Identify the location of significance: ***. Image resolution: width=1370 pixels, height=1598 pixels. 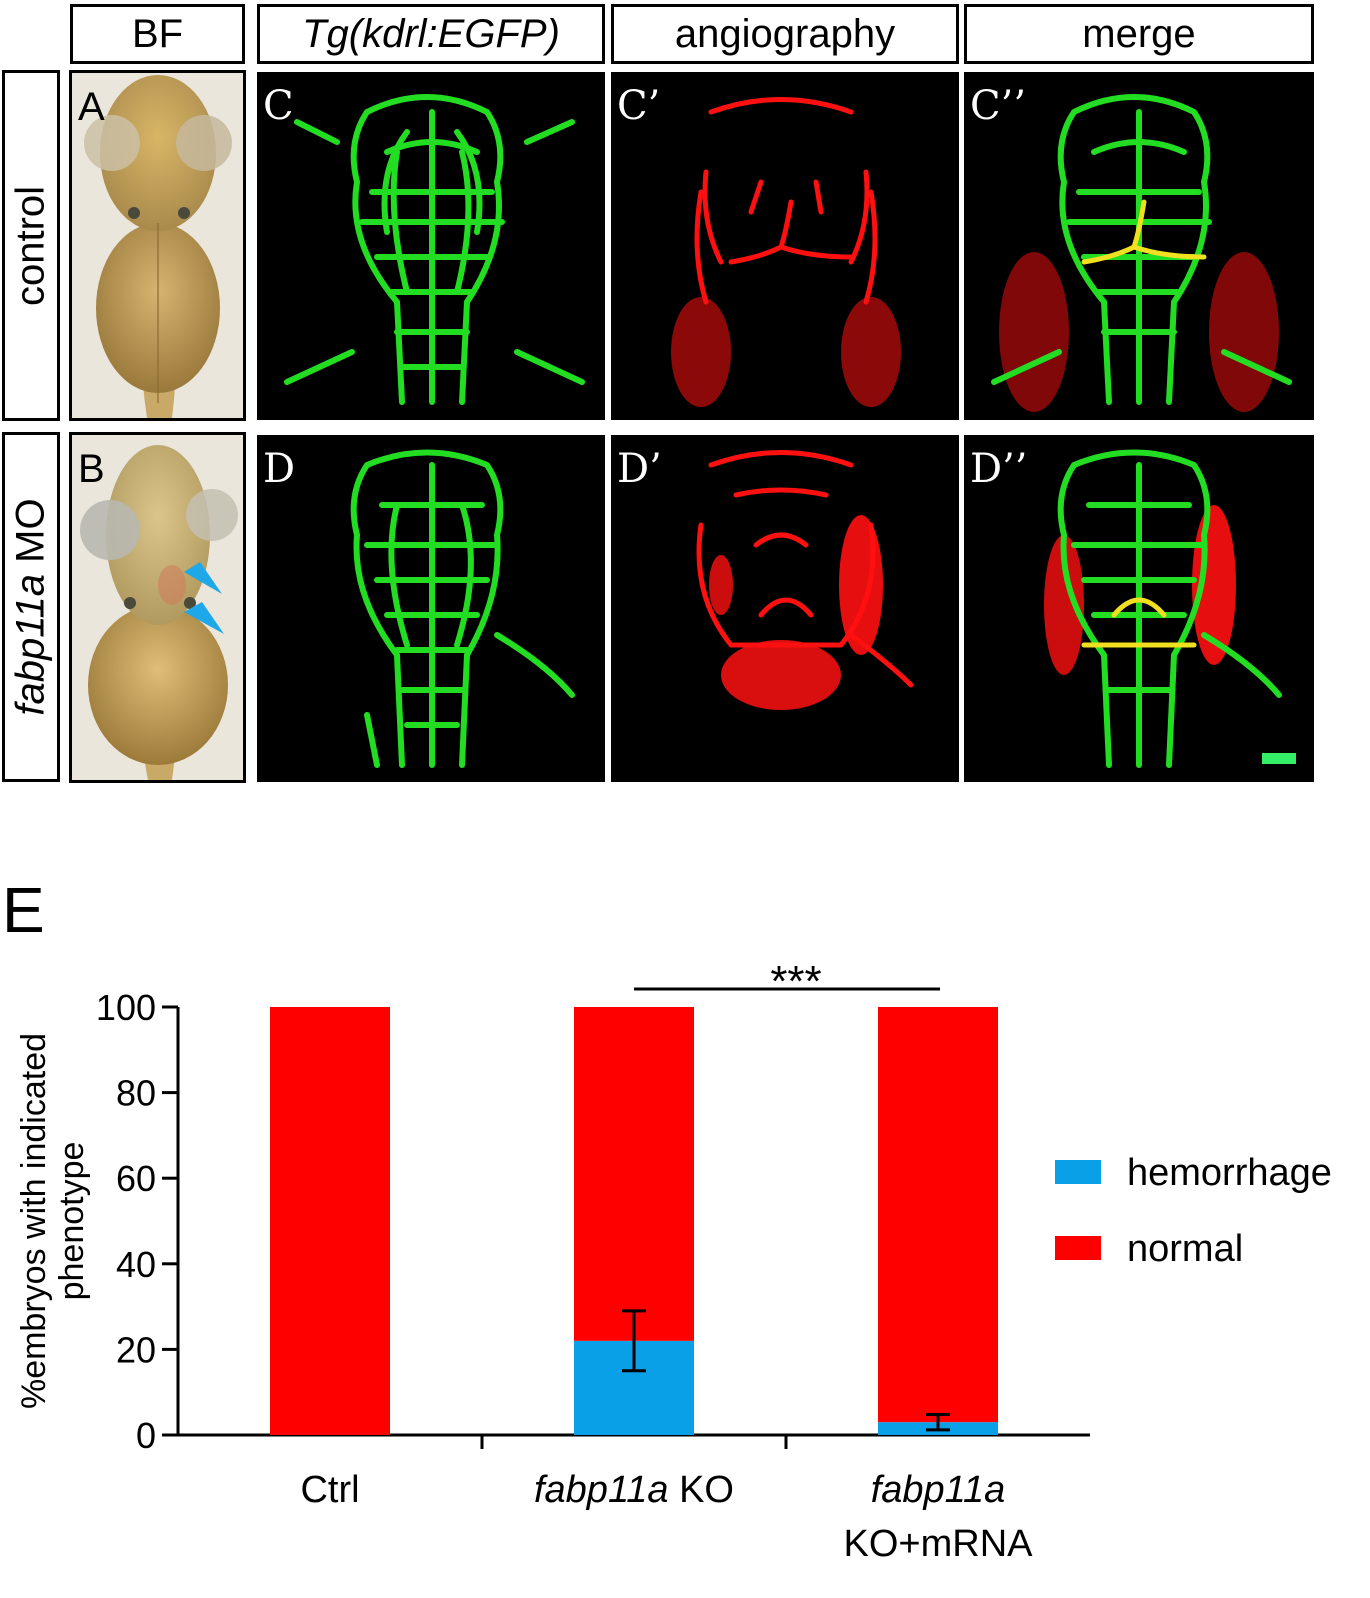
(787, 981).